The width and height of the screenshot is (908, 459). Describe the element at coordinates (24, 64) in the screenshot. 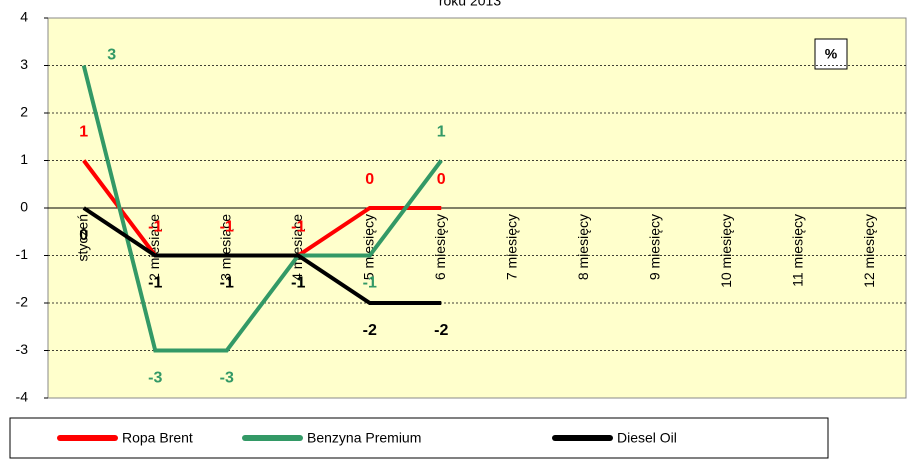

I see `y-tick-label: 3` at that location.